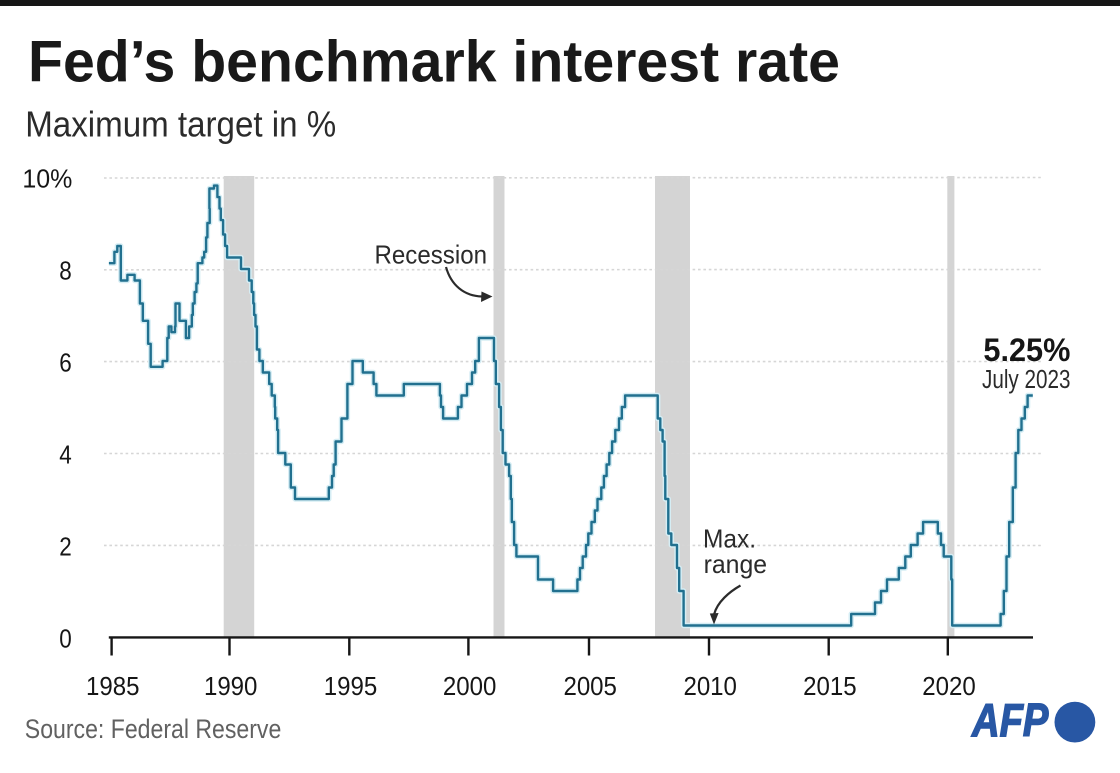  What do you see at coordinates (736, 564) in the screenshot?
I see `svg-text: range` at bounding box center [736, 564].